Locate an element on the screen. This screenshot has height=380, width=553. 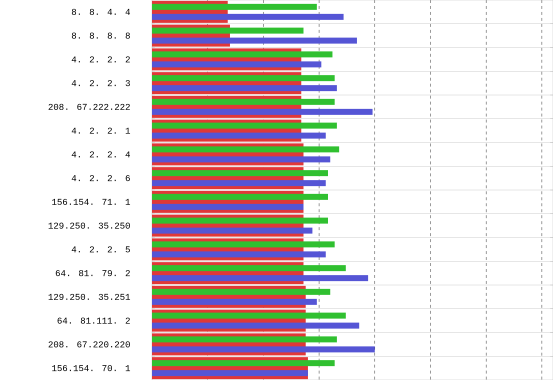
y-tick-label: 64. 81.111. 2 is located at coordinates (94, 321).